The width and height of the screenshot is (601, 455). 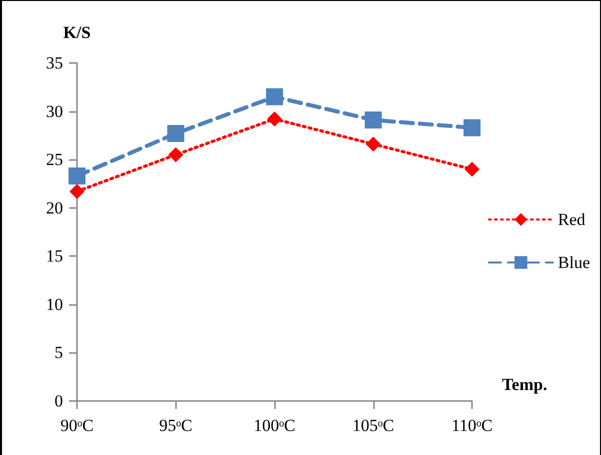 I want to click on legend-label: Blue, so click(x=574, y=262).